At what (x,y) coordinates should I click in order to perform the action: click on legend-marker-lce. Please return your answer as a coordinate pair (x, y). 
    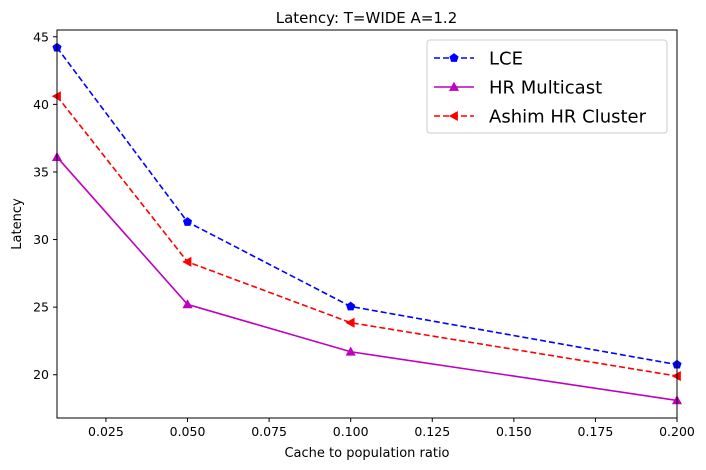
    Looking at the image, I should click on (454, 57).